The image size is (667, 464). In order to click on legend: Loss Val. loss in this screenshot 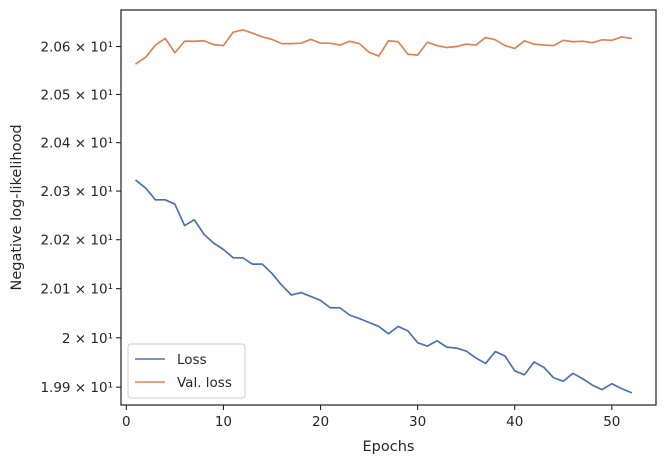, I will do `click(186, 371)`.